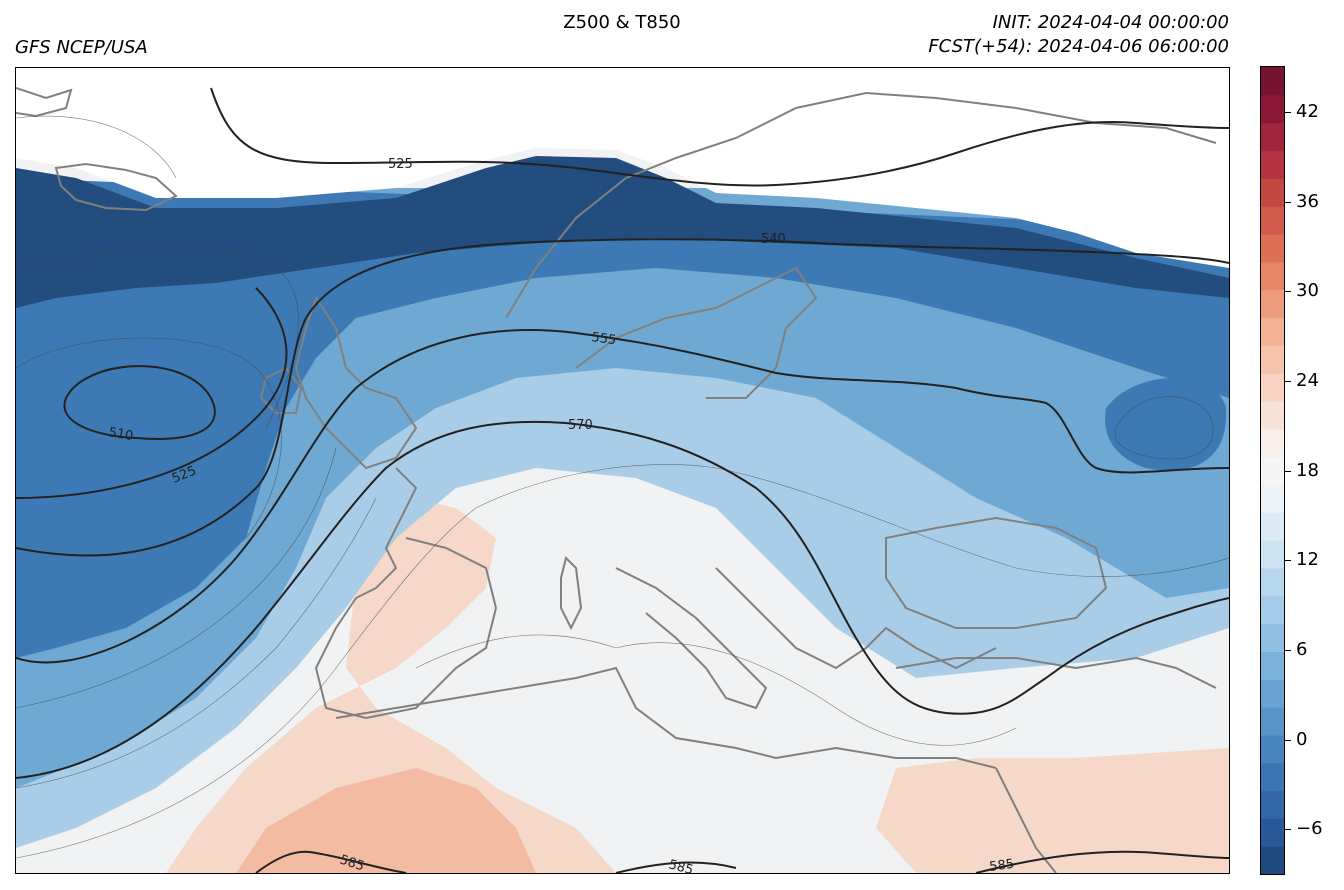  I want to click on colorbar-tick-label: 0, so click(1302, 739).